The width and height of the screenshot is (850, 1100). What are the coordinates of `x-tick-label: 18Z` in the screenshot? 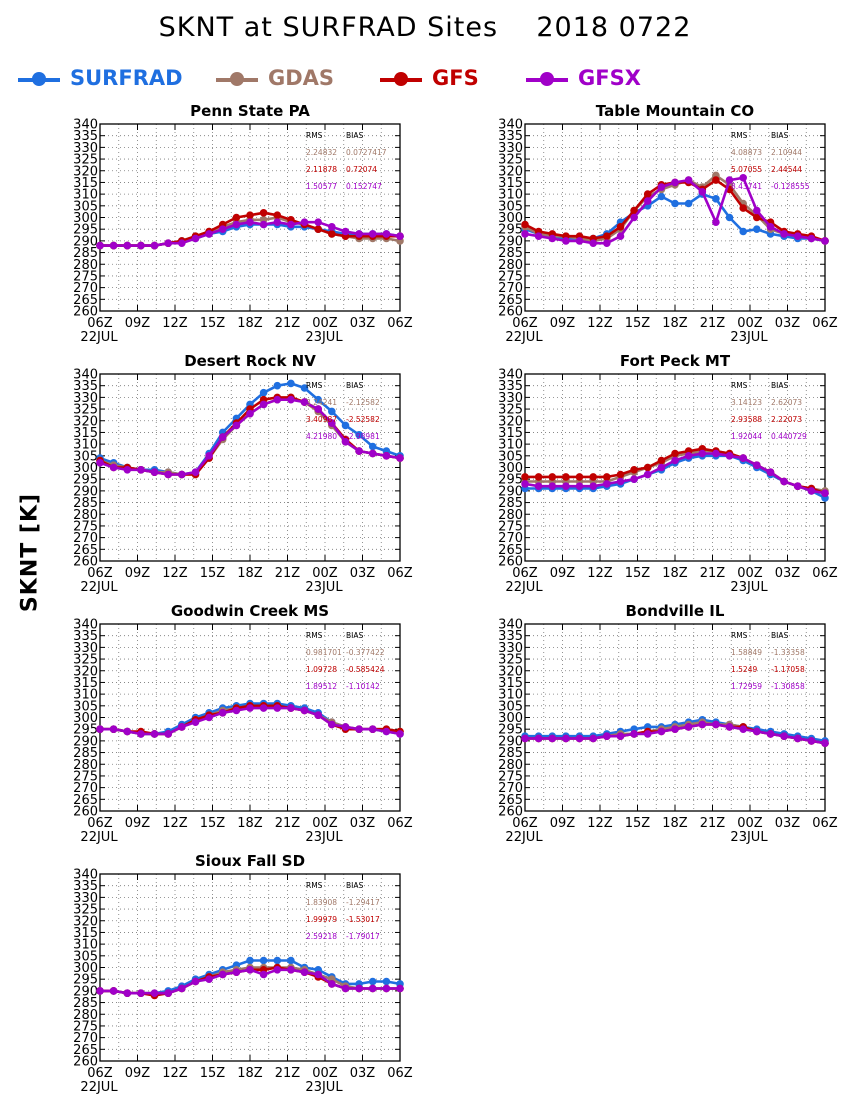 It's located at (250, 573).